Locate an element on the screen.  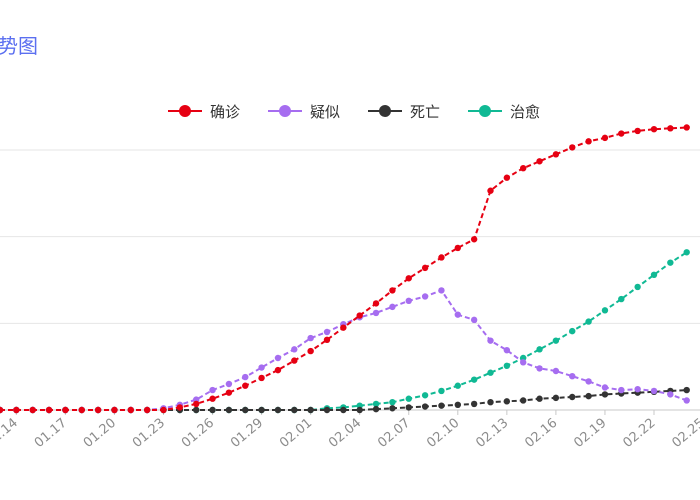
x-tick-label: 02.25 is located at coordinates (684, 433).